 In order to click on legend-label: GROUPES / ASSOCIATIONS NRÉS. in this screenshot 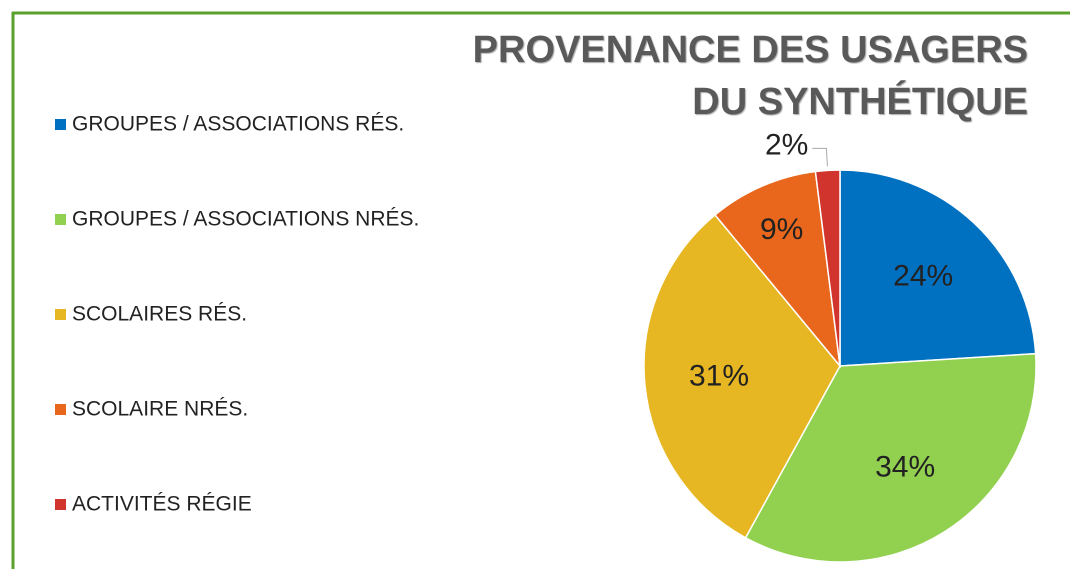, I will do `click(245, 219)`.